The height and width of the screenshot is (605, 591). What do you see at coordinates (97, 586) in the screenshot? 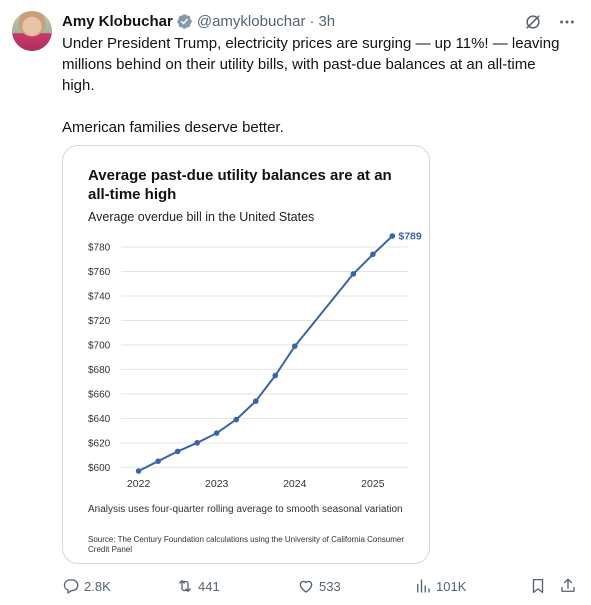
I see `reply-count: 2.8K` at bounding box center [97, 586].